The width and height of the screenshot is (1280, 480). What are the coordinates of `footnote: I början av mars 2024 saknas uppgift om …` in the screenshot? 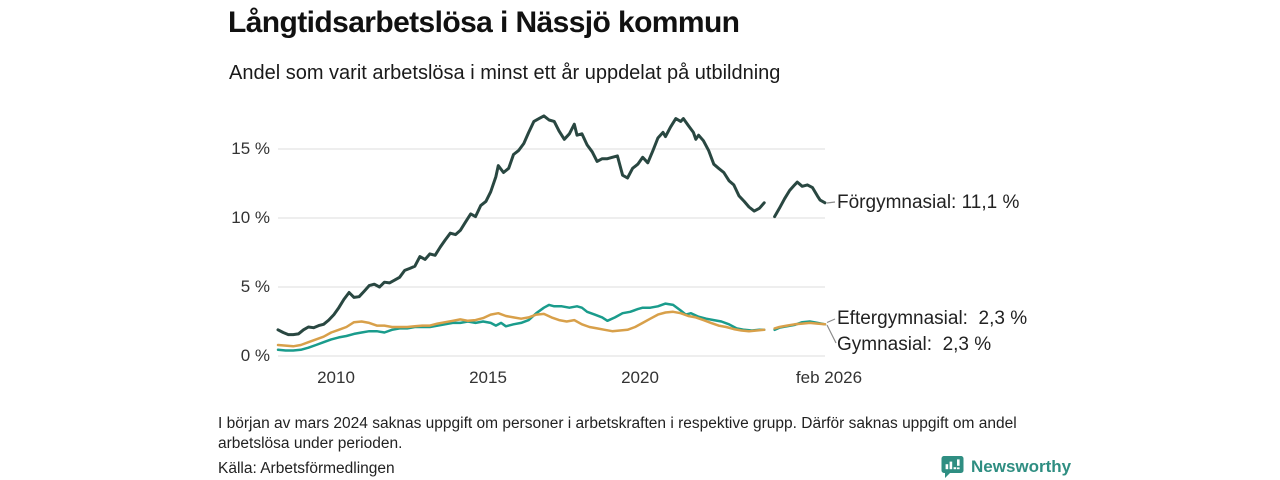 It's located at (617, 433).